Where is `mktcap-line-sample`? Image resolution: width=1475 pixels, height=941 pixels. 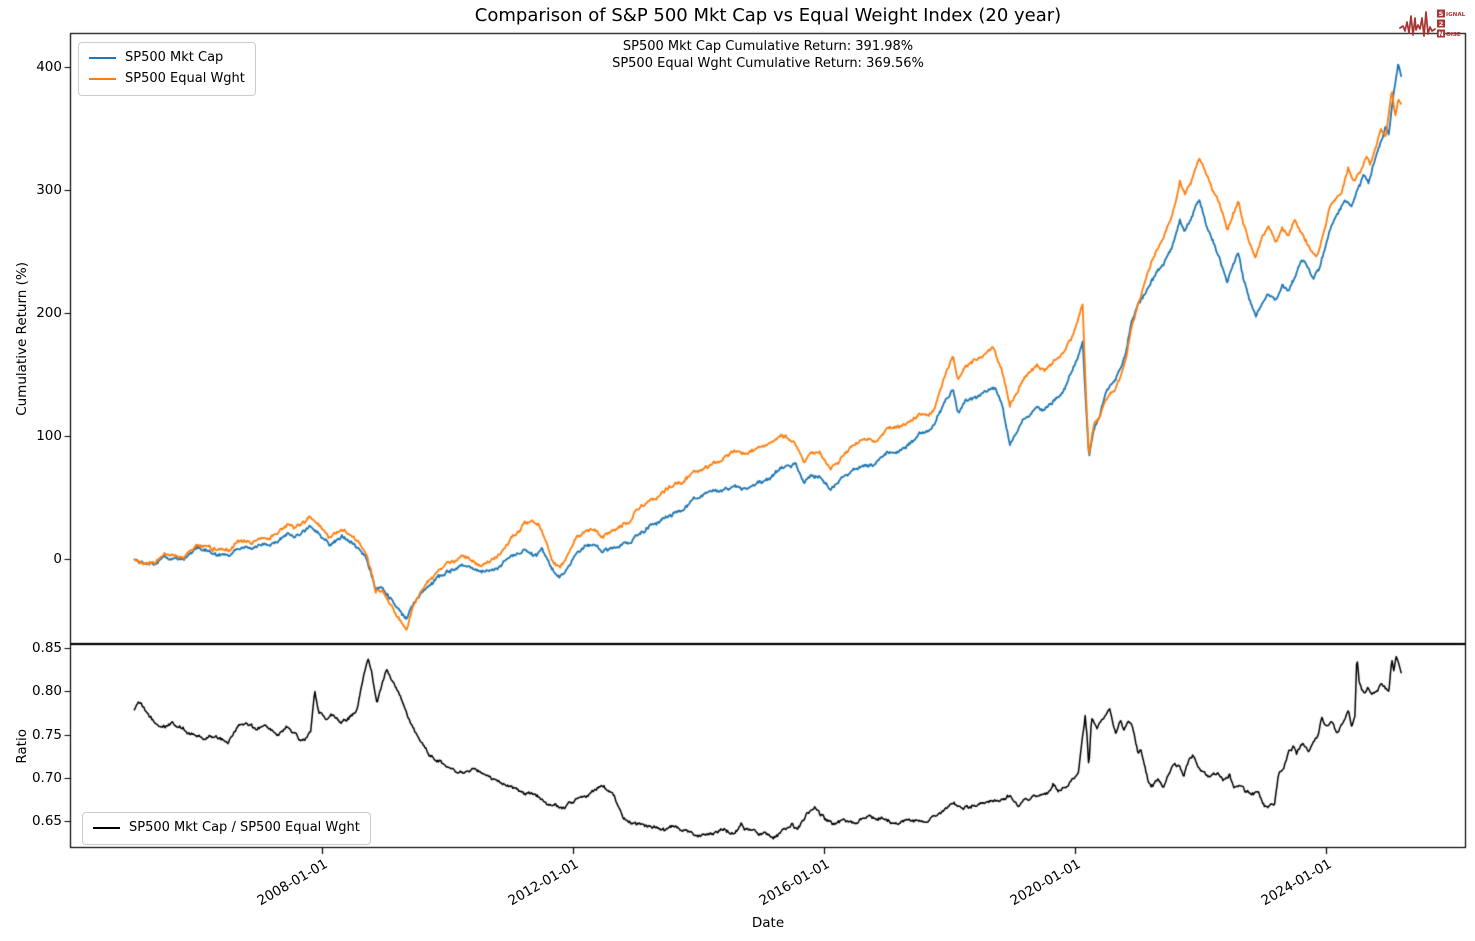
mktcap-line-sample is located at coordinates (102, 58).